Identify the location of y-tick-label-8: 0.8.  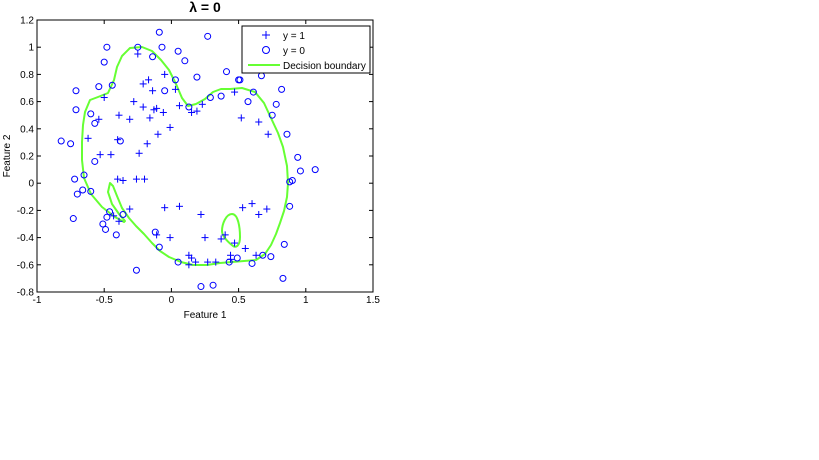
(27, 75).